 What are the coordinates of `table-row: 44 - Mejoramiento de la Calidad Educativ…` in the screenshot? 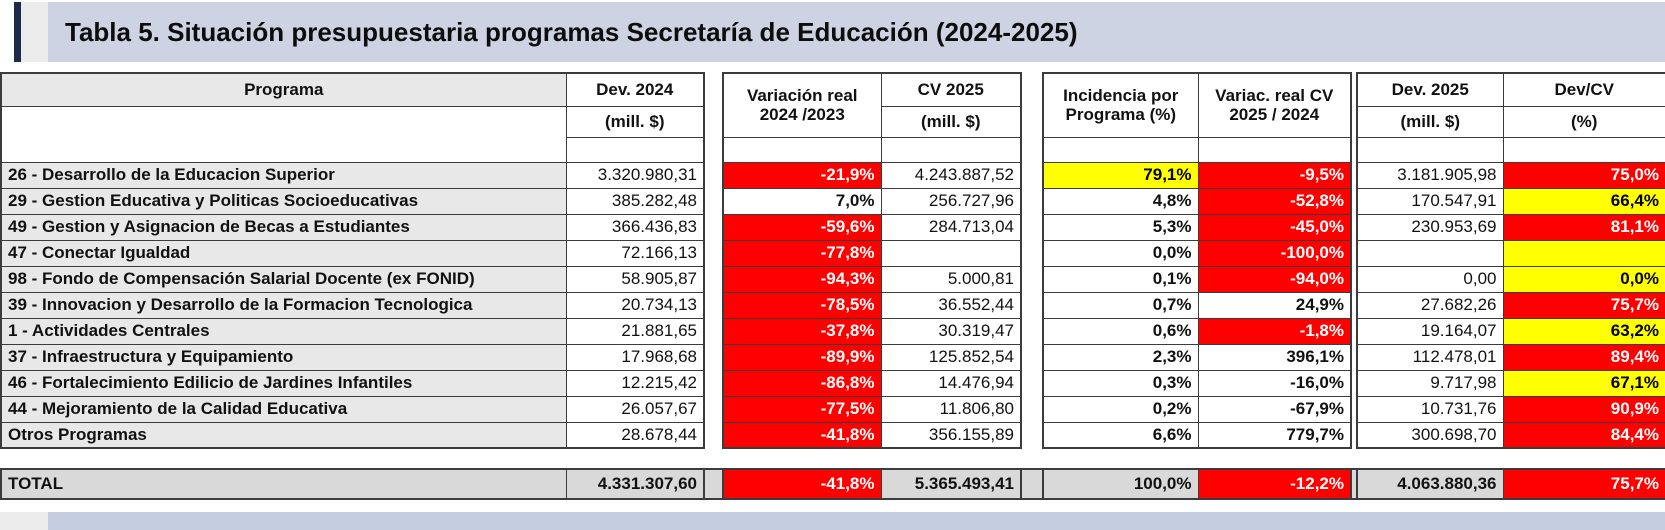 It's located at (832, 409).